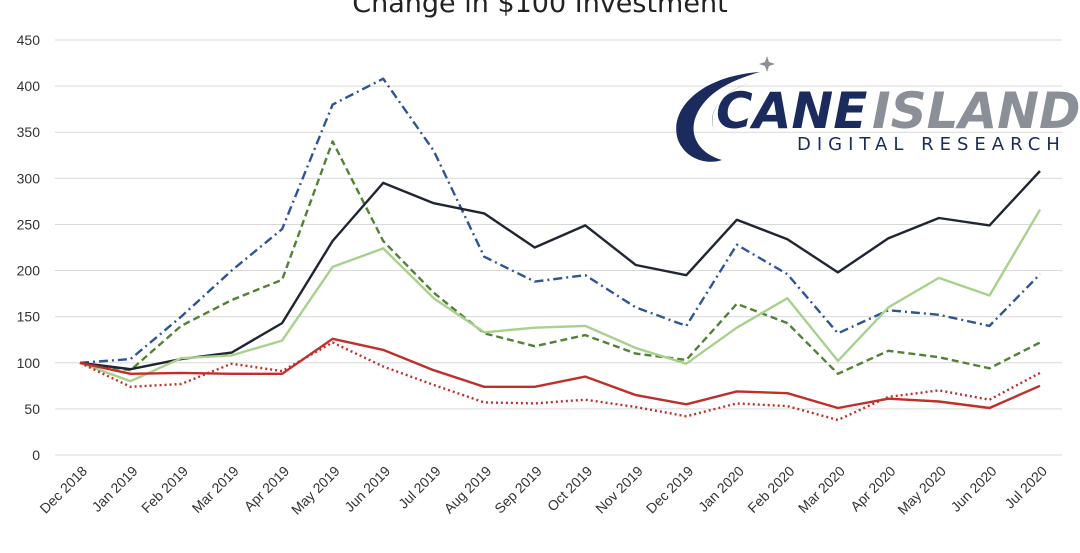  I want to click on y-tick-label: 100, so click(29, 363).